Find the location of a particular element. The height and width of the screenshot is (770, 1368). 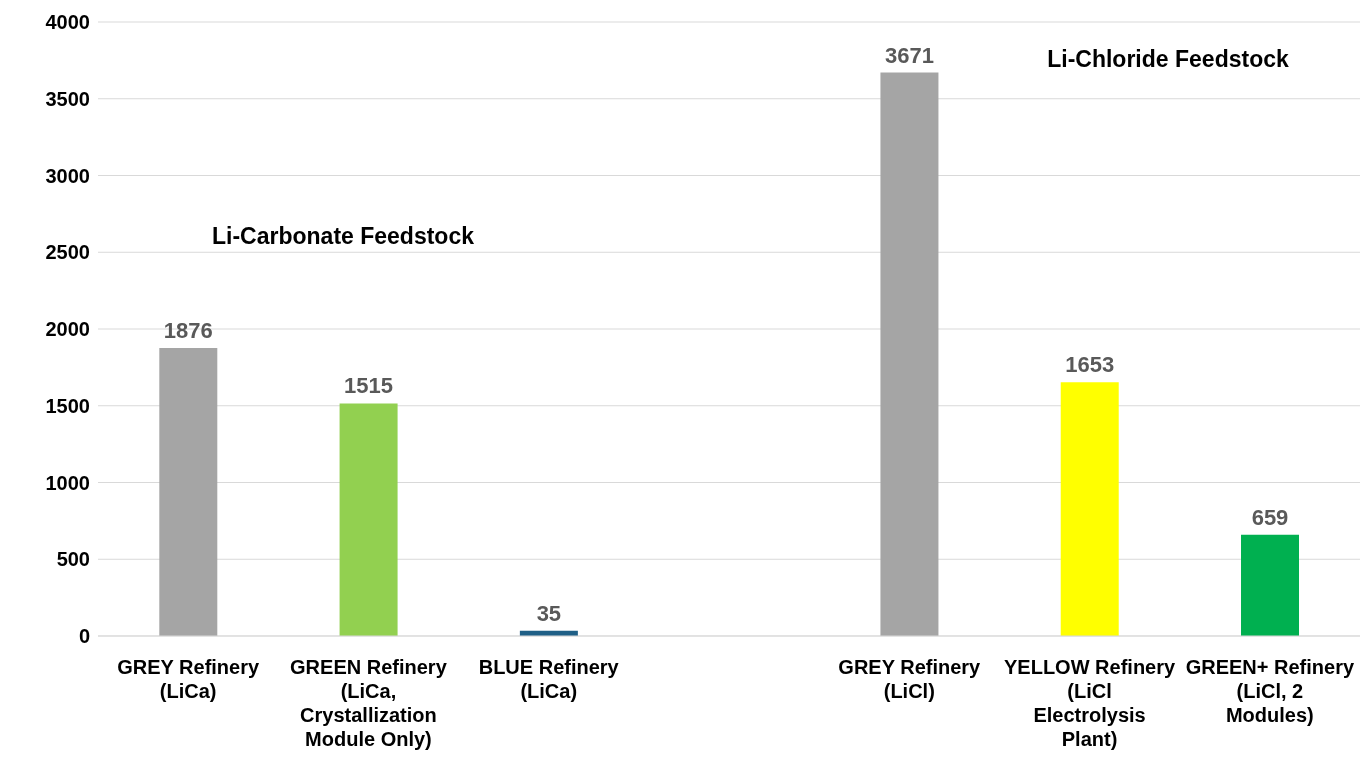

y-tick-label: 2500 is located at coordinates (67, 252).